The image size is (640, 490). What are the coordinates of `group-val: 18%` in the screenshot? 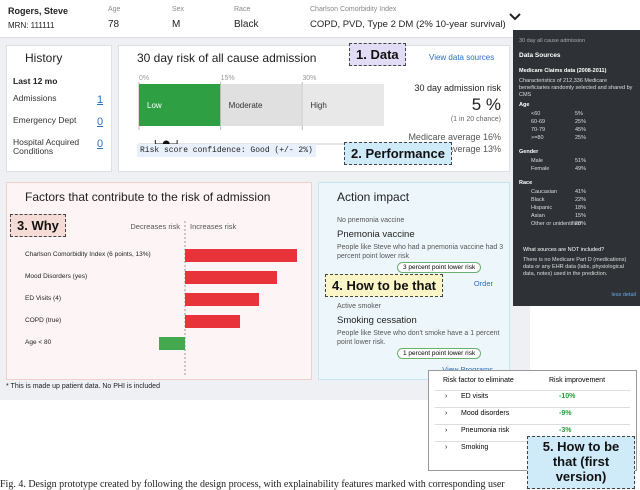 It's located at (581, 208).